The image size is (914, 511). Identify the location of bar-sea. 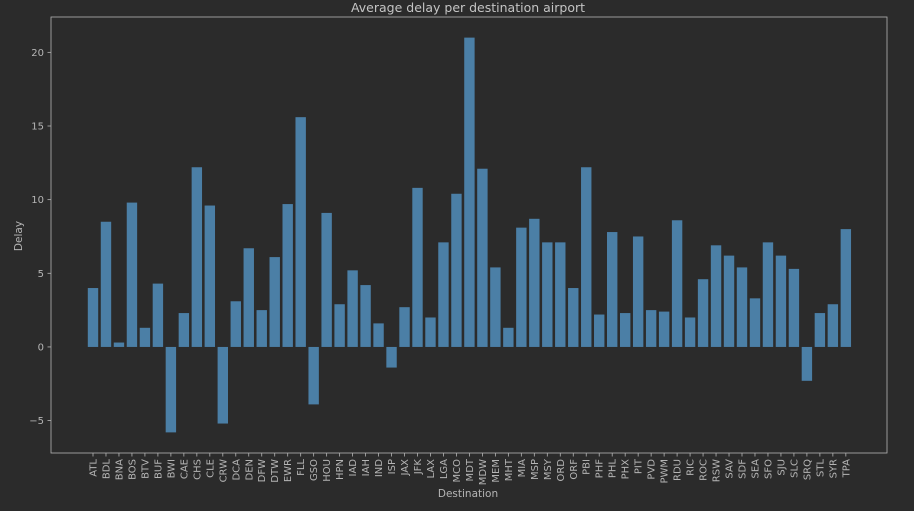
(755, 322).